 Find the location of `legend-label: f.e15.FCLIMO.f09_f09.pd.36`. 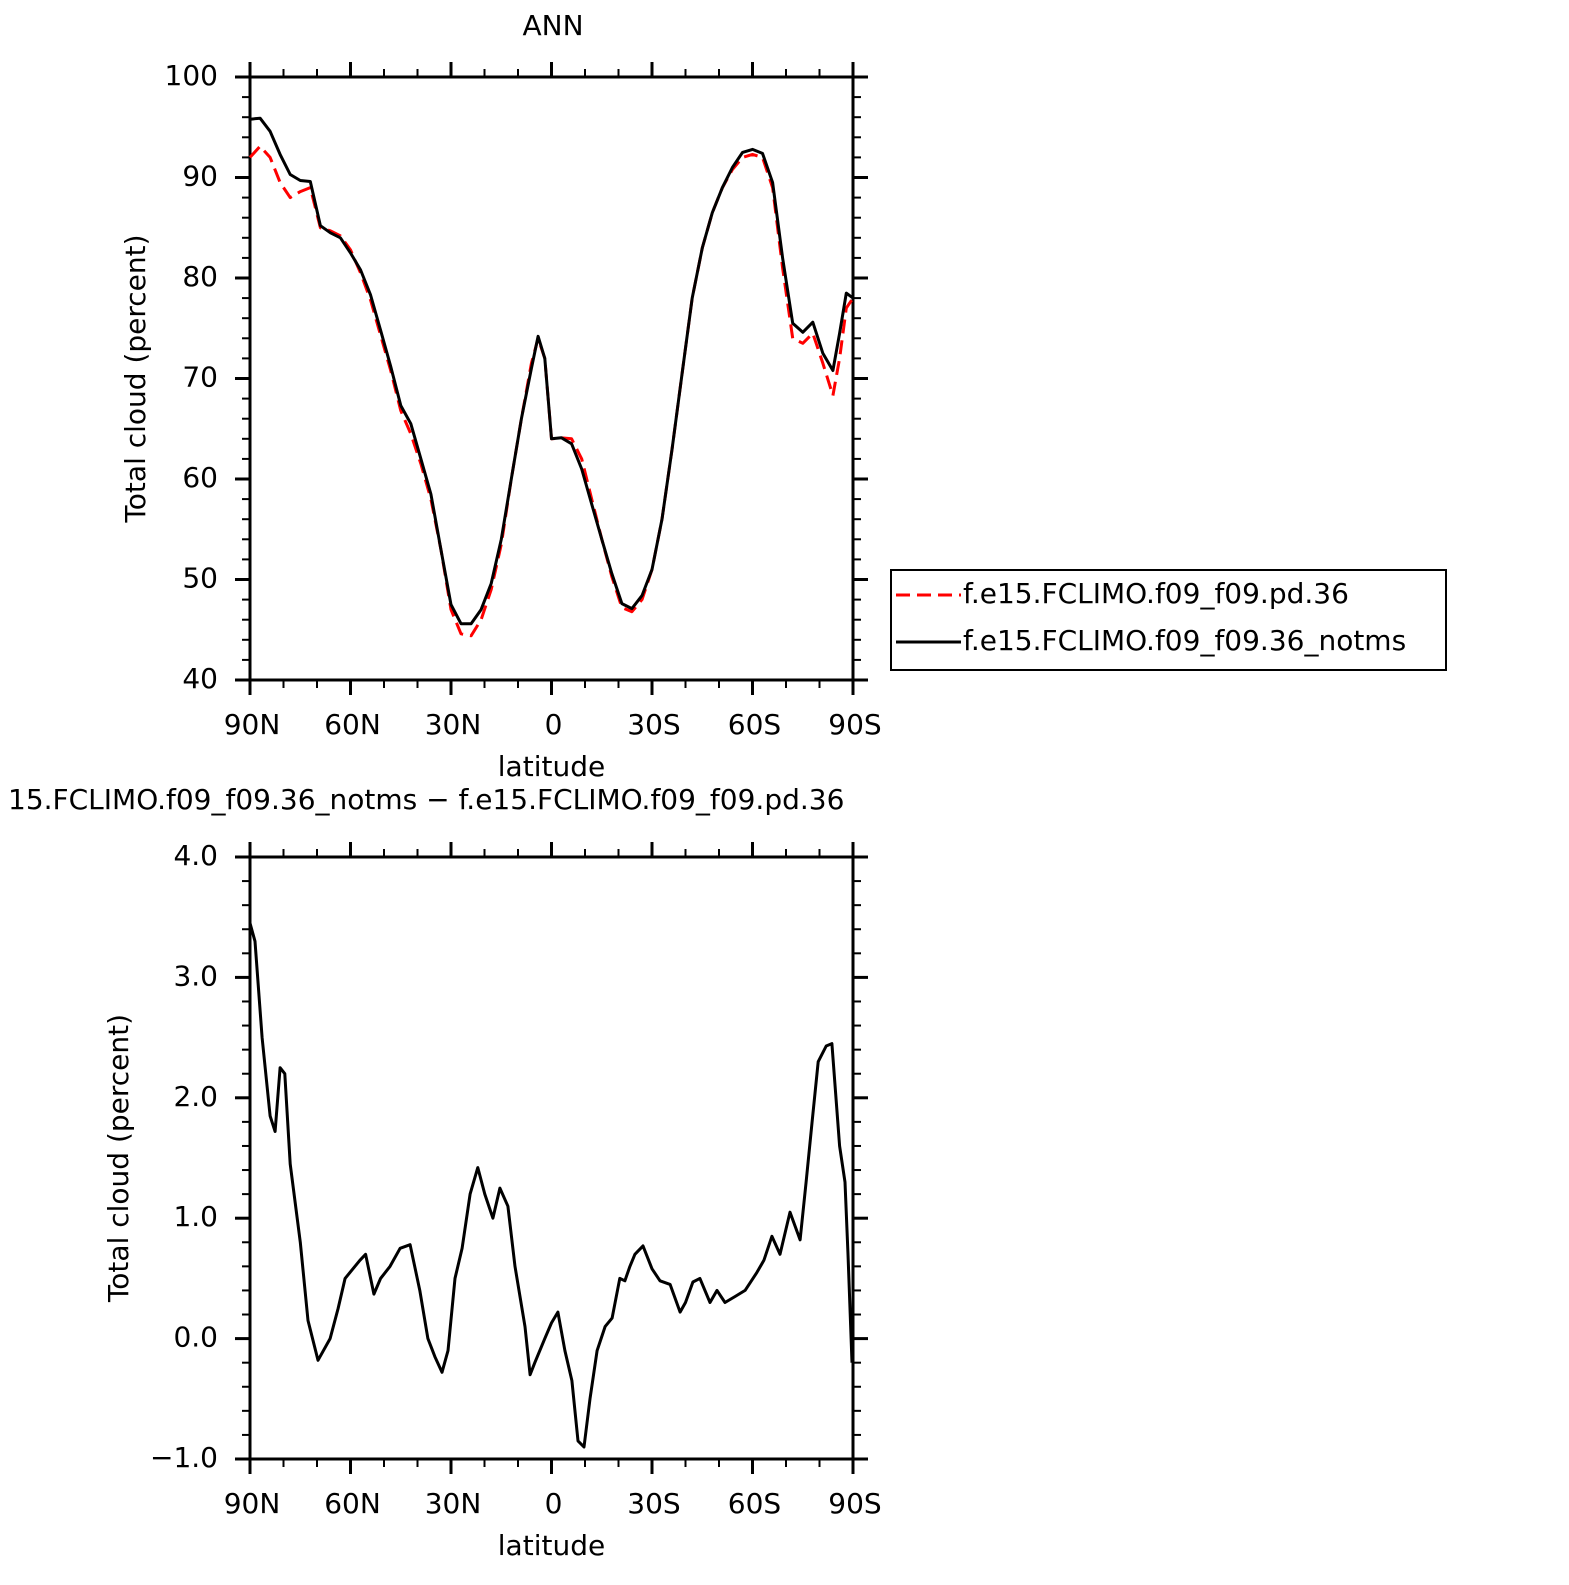

legend-label: f.e15.FCLIMO.f09_f09.pd.36 is located at coordinates (1156, 593).